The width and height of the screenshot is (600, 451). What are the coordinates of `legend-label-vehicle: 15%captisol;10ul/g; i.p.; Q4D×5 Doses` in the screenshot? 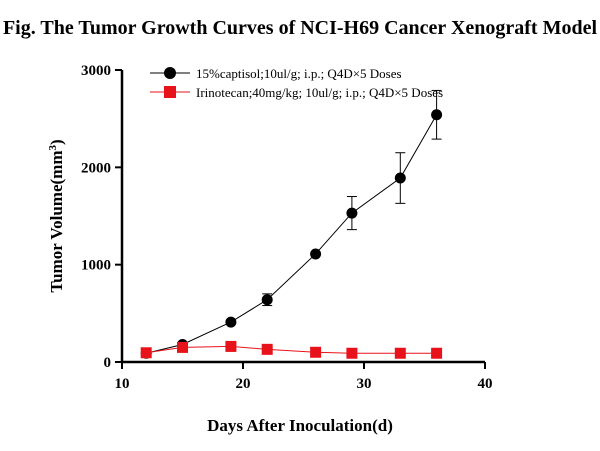 It's located at (299, 73).